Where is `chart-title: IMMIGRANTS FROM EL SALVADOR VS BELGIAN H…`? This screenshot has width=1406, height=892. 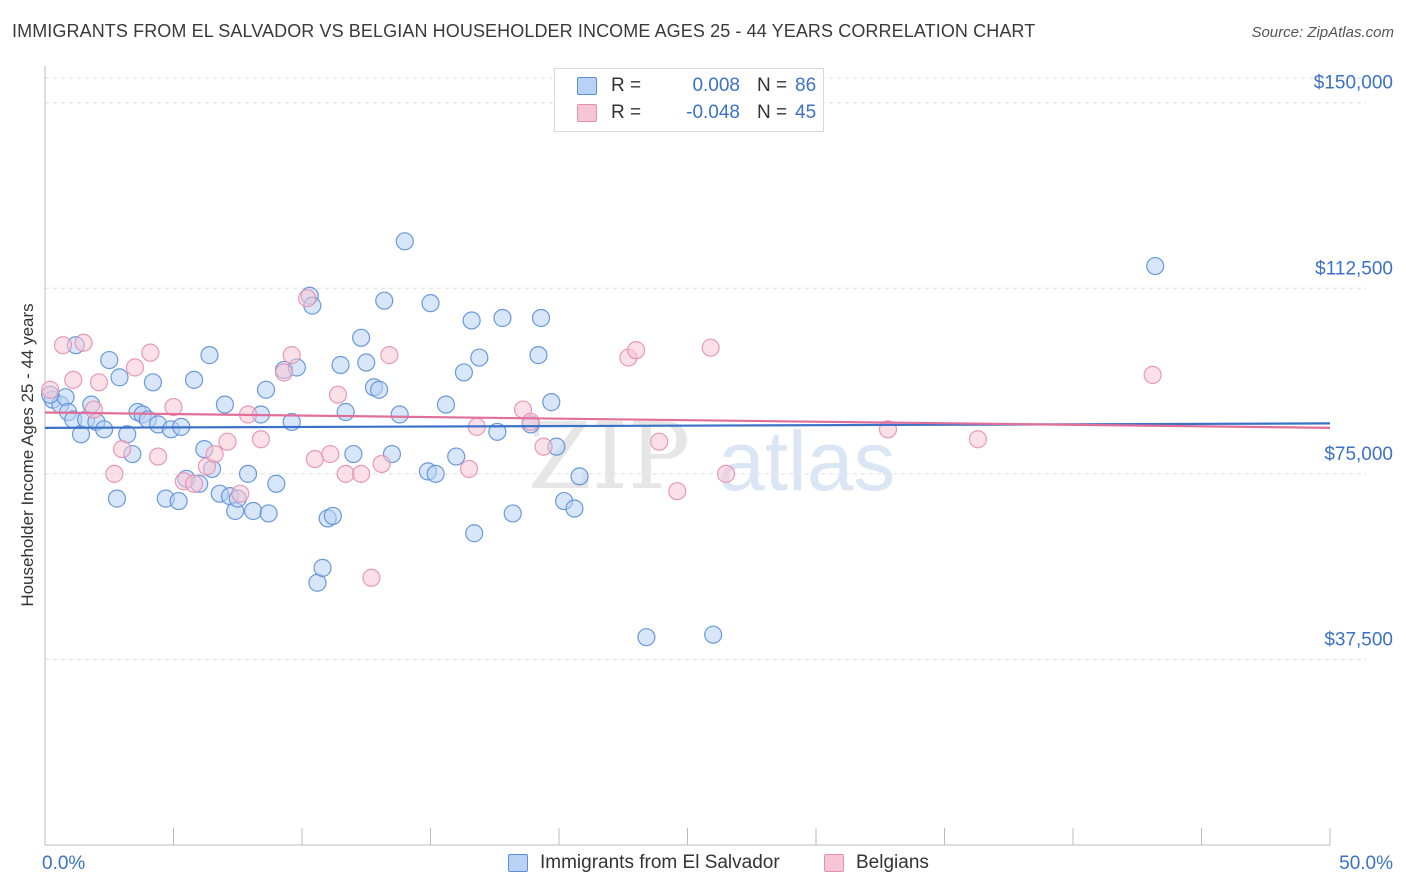
chart-title: IMMIGRANTS FROM EL SALVADOR VS BELGIAN H… is located at coordinates (524, 31).